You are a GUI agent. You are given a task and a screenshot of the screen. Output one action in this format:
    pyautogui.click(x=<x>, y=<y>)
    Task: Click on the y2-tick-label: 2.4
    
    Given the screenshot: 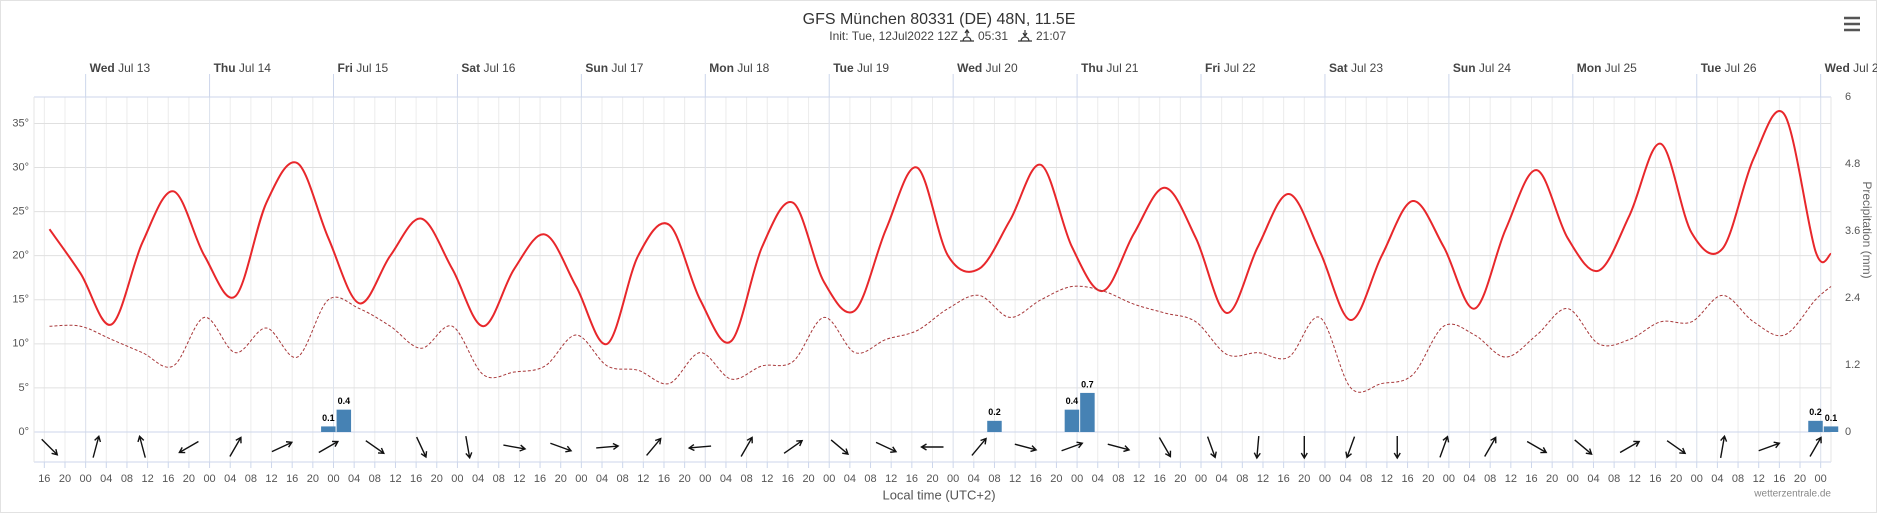 What is the action you would take?
    pyautogui.click(x=1852, y=298)
    